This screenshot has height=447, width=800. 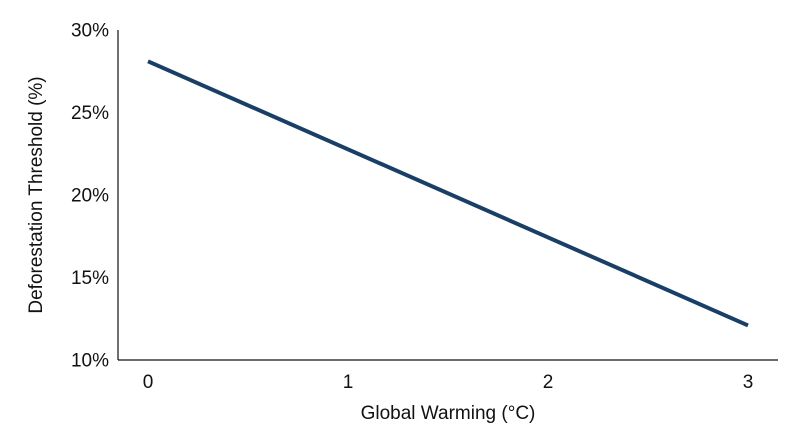 What do you see at coordinates (90, 113) in the screenshot?
I see `y-tick-label: 25%` at bounding box center [90, 113].